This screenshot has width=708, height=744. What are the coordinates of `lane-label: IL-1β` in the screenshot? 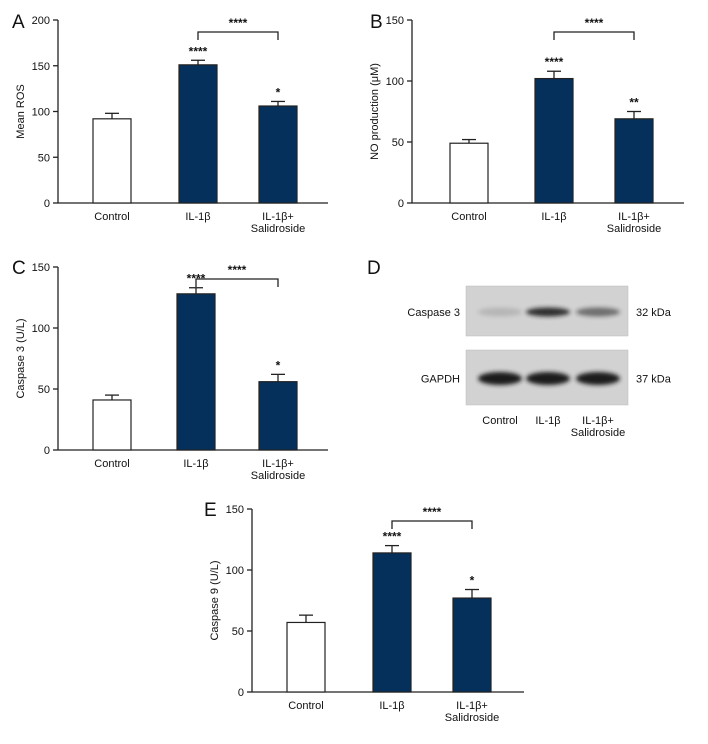 It's located at (547, 421).